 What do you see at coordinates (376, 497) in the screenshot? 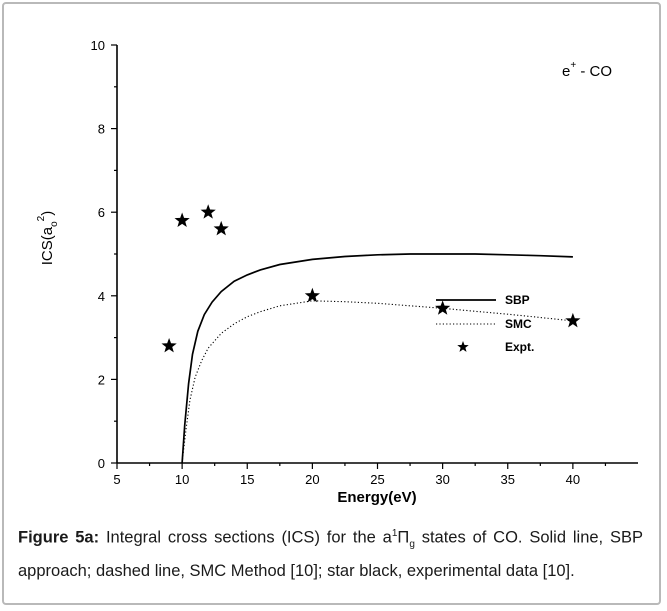
I see `x-axis-title: Energy(eV)` at bounding box center [376, 497].